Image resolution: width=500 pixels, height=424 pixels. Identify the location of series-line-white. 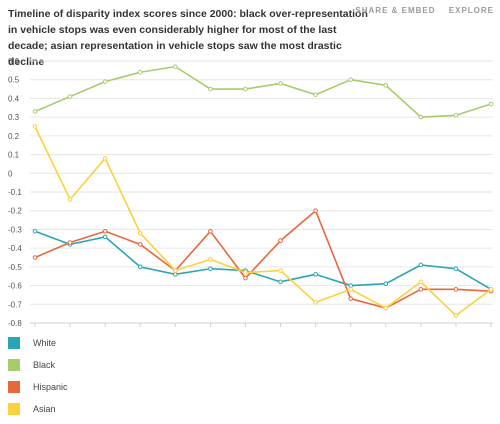
(263, 260).